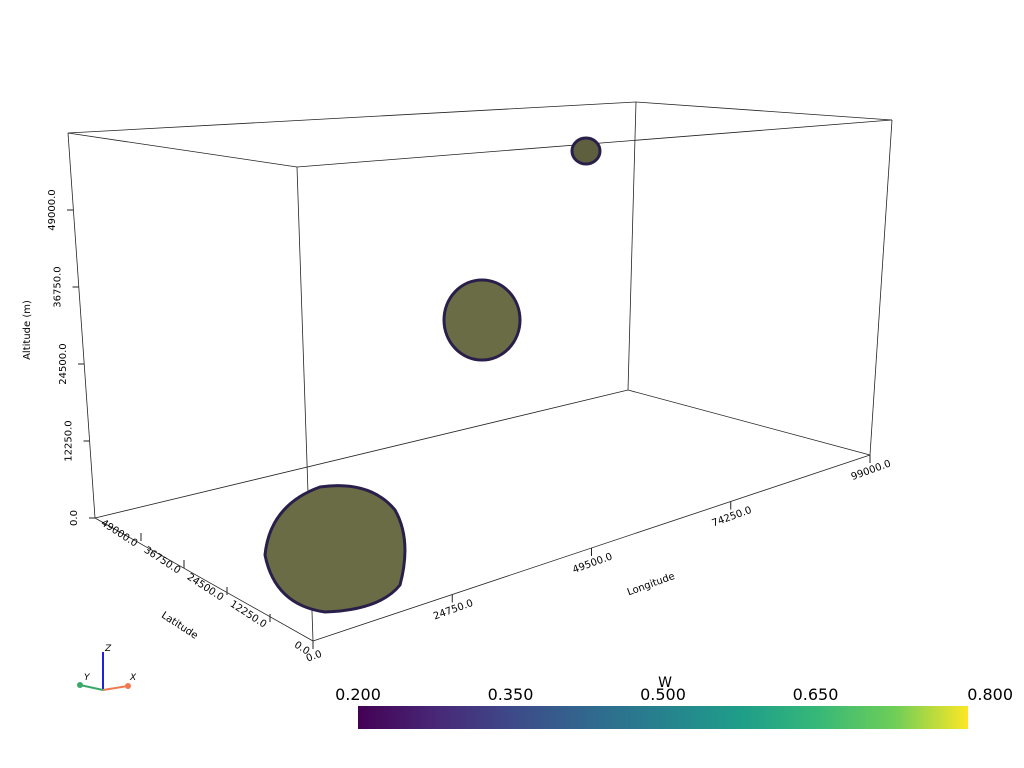  I want to click on tick-label: 99000.0, so click(871, 470).